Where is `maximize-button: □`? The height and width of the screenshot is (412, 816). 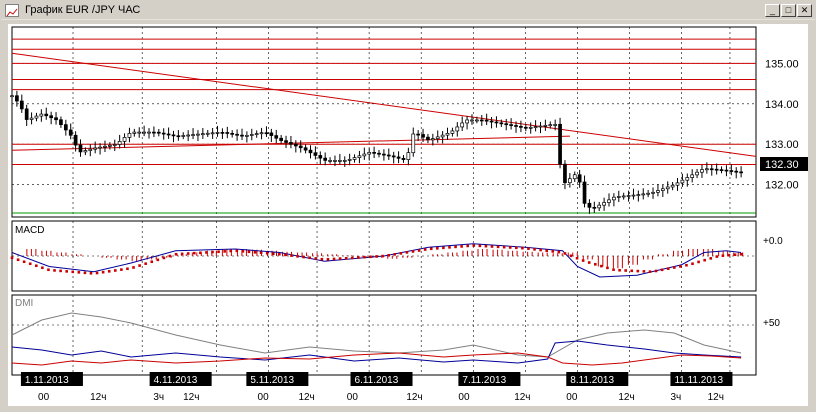
maximize-button: □ is located at coordinates (788, 10).